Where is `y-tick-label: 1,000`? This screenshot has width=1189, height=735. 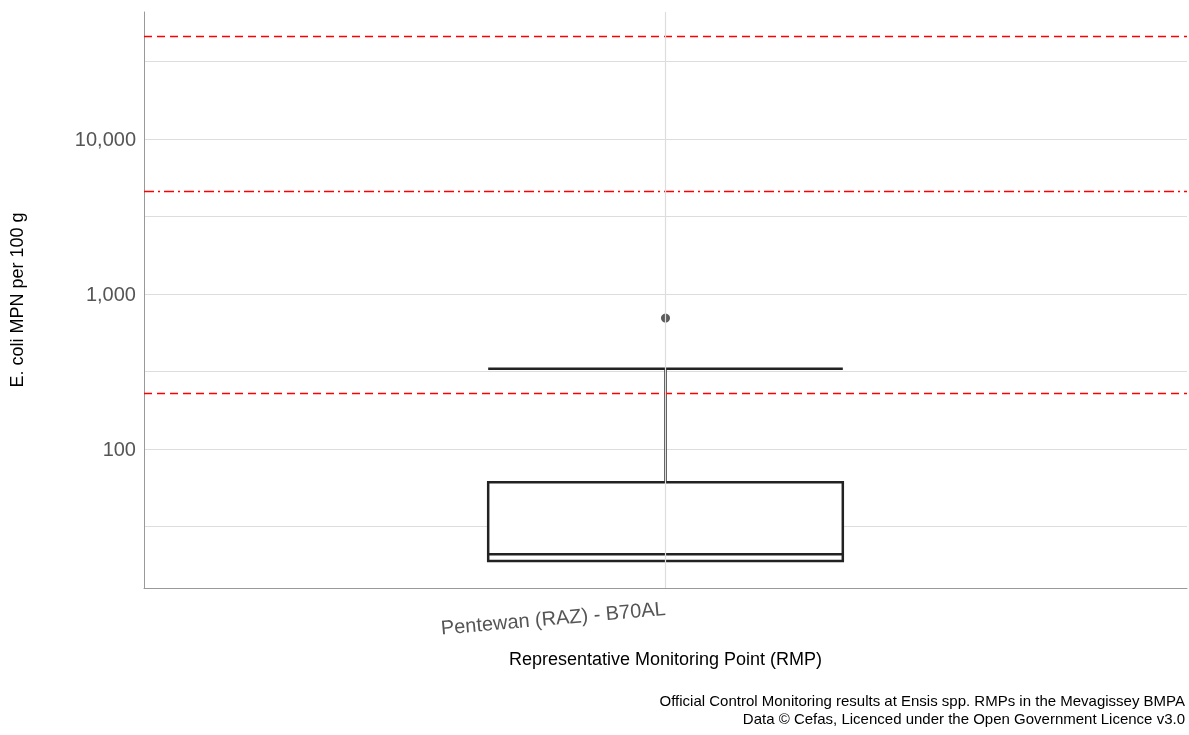
y-tick-label: 1,000 is located at coordinates (110, 294).